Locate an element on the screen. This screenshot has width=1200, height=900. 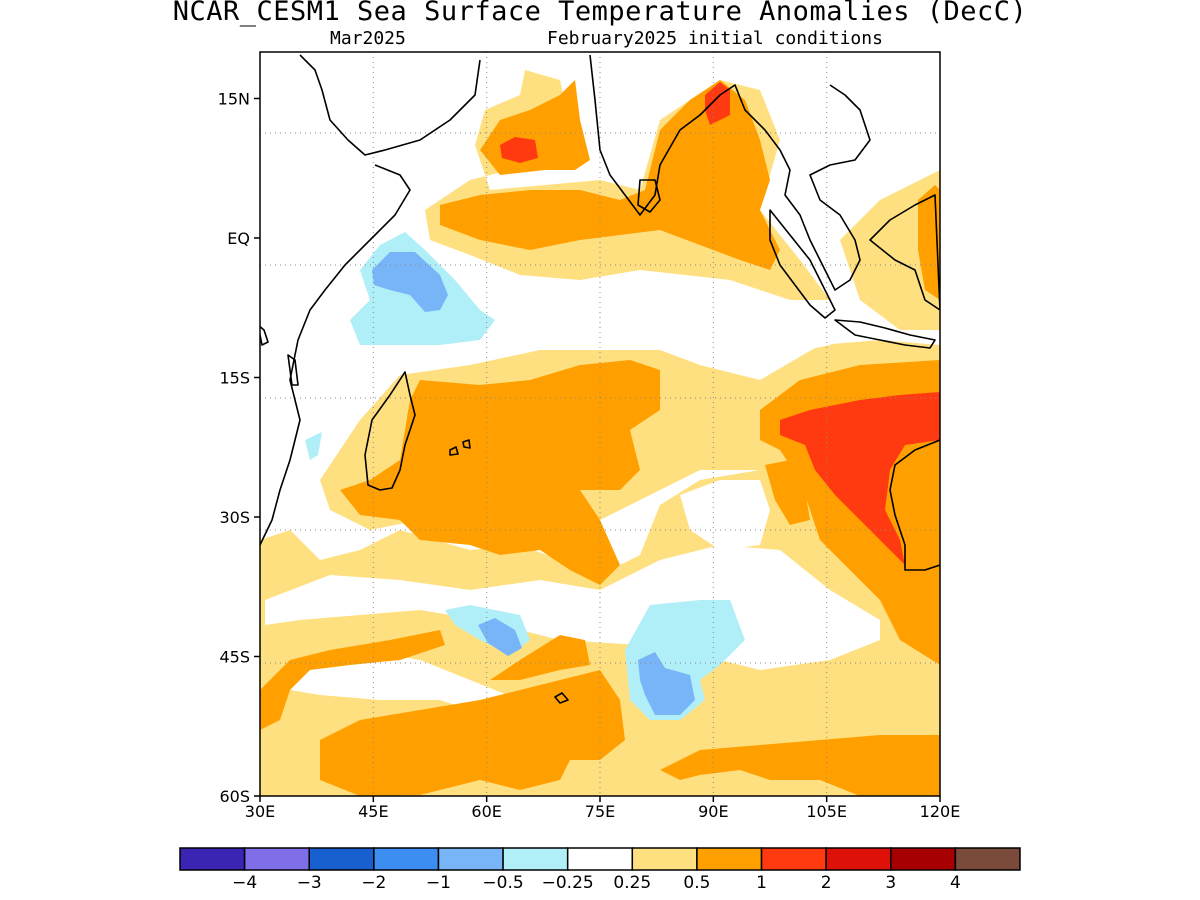
anomaly-orange-west is located at coordinates (929, 242).